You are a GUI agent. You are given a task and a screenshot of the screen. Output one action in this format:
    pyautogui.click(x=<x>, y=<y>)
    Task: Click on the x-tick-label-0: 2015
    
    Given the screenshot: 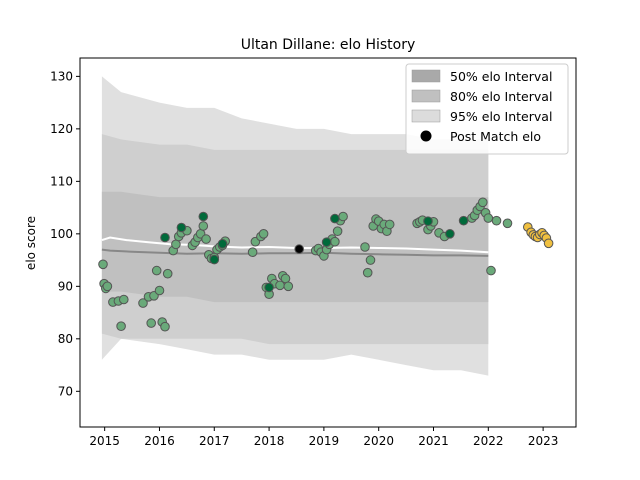 What is the action you would take?
    pyautogui.click(x=104, y=441)
    